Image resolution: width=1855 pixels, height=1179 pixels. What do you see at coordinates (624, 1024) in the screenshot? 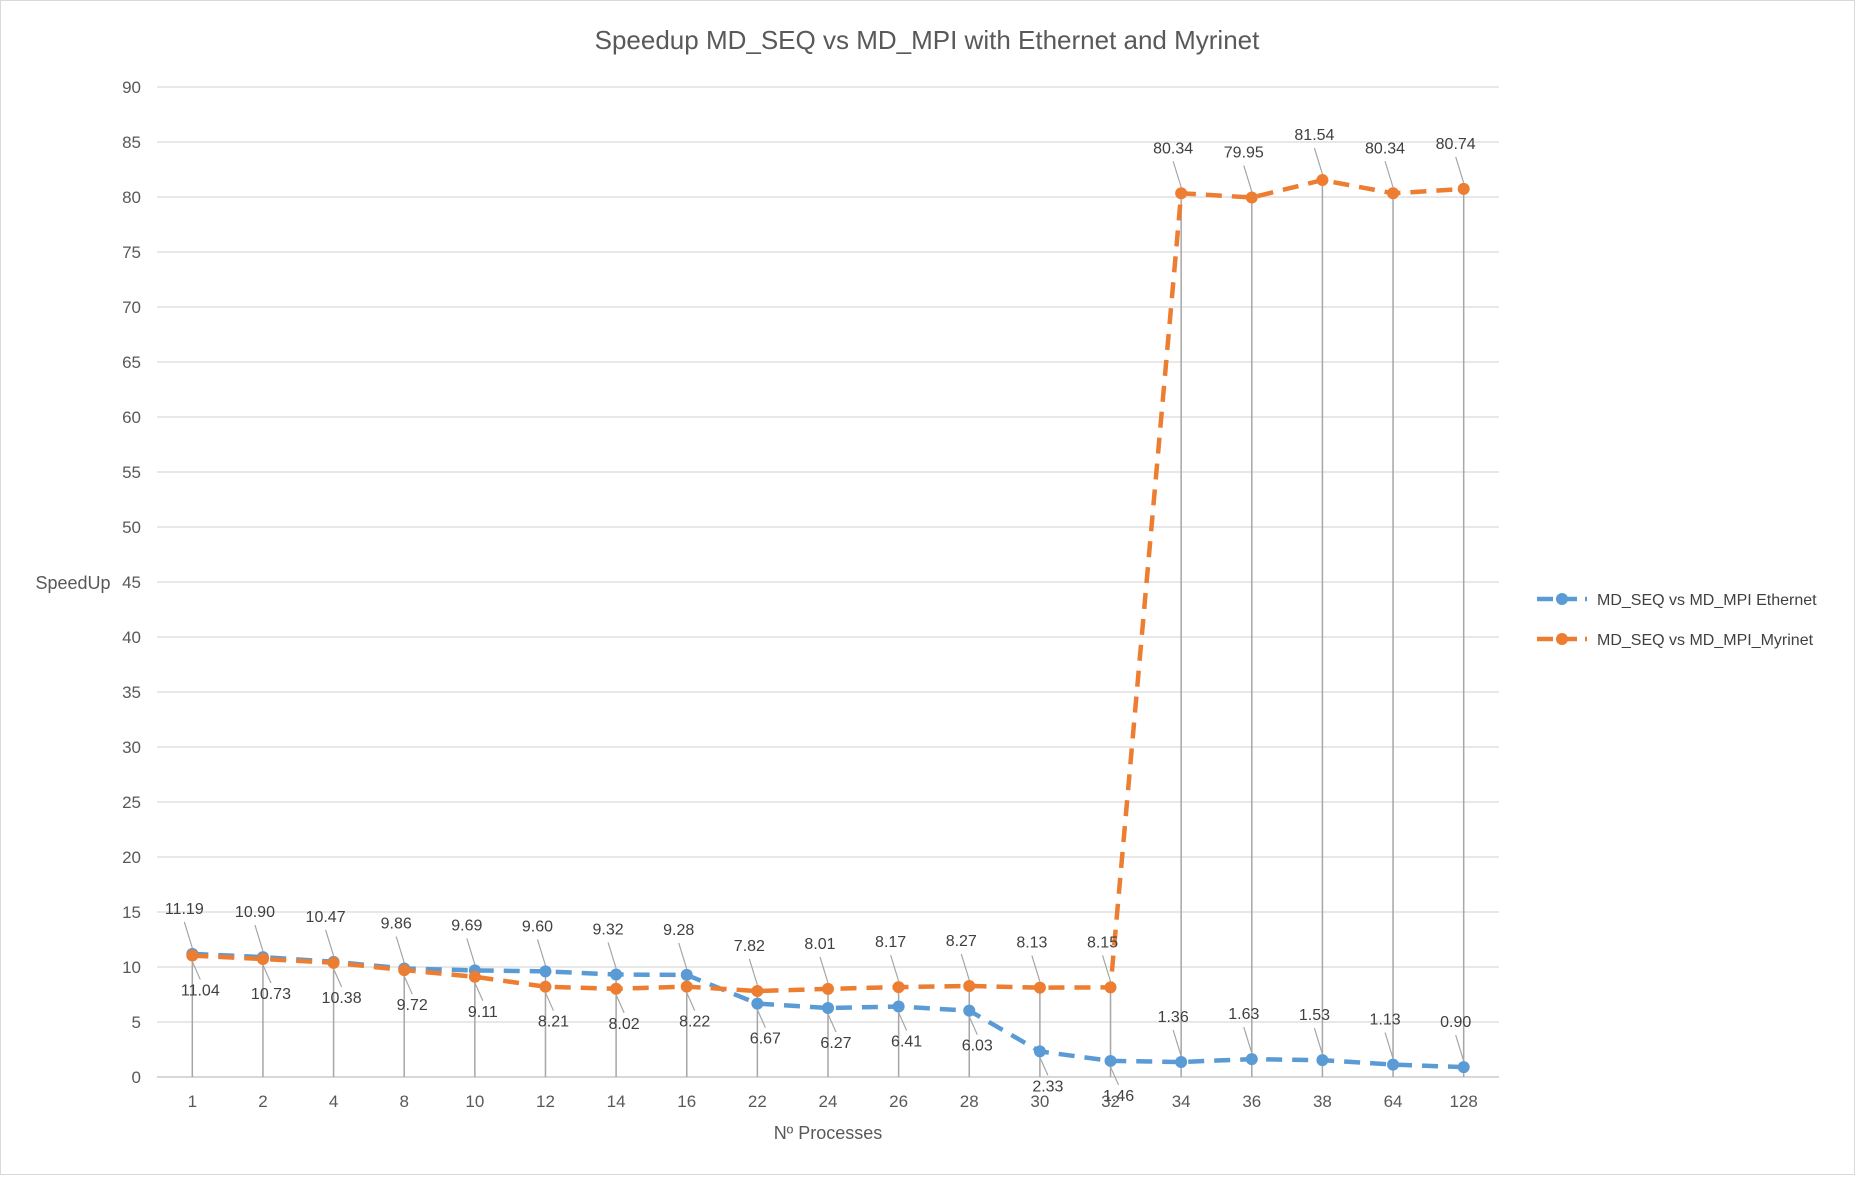
I see `myrinet-data-label: 8.02` at bounding box center [624, 1024].